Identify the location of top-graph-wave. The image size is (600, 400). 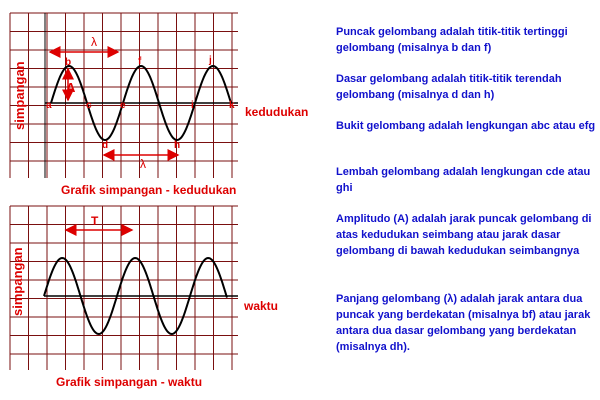
(141, 103).